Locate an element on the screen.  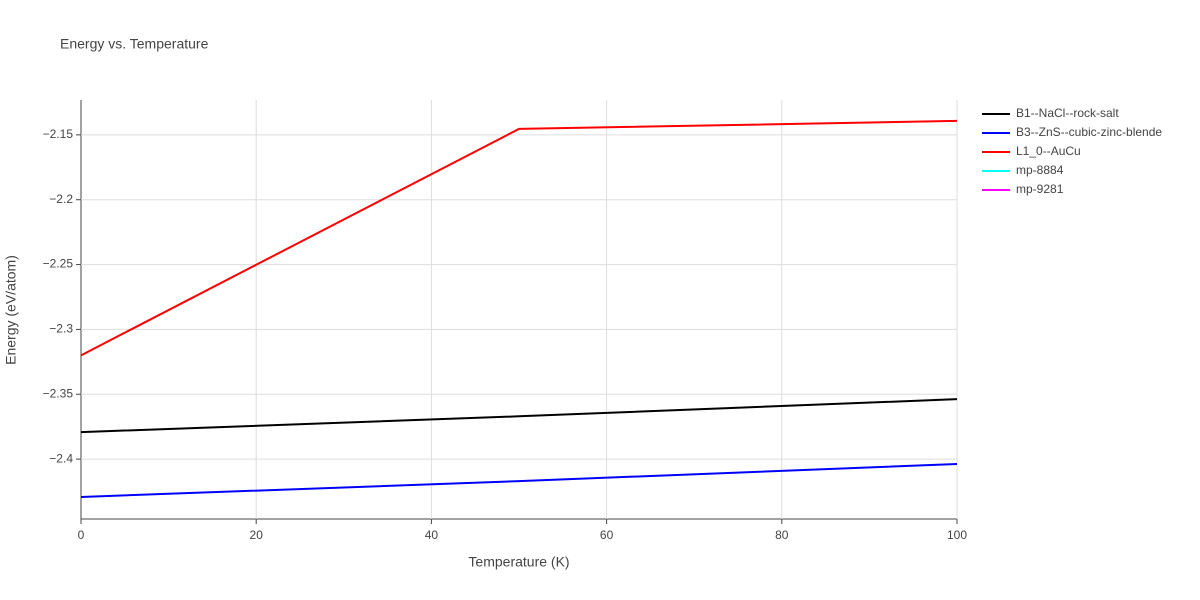
x-axis-label: Temperature (K) is located at coordinates (518, 562).